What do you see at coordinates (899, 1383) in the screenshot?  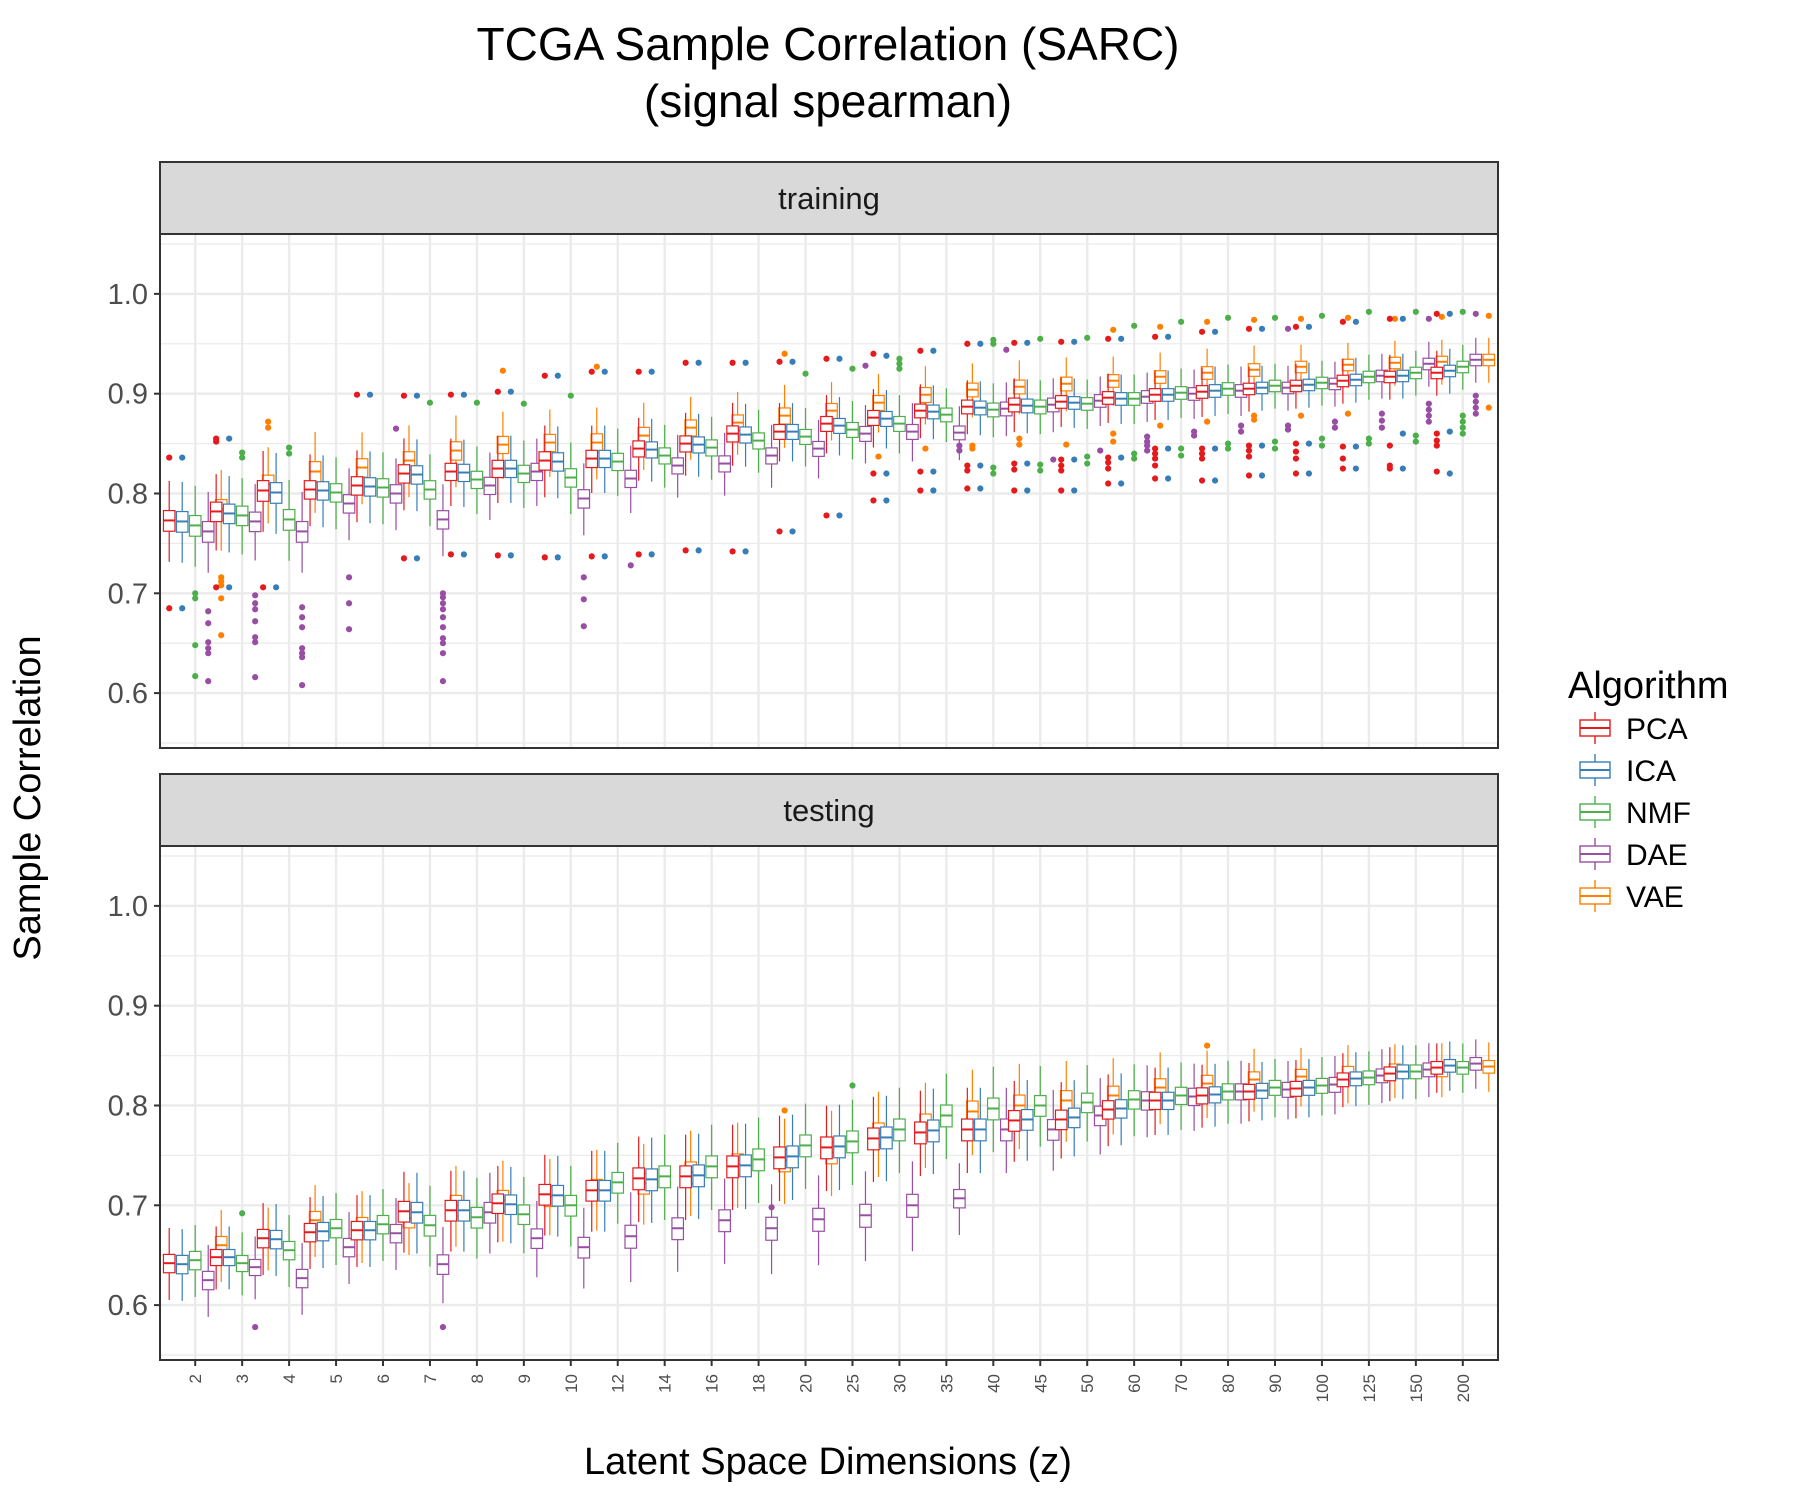 I see `x-tick-label: 30` at bounding box center [899, 1383].